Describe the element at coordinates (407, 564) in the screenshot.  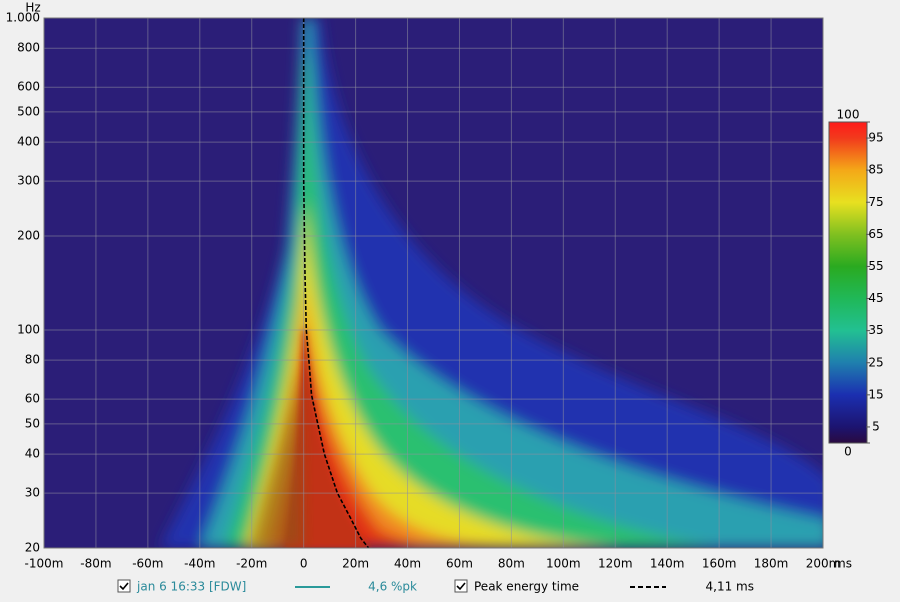
I see `x-tick-label: 40m` at that location.